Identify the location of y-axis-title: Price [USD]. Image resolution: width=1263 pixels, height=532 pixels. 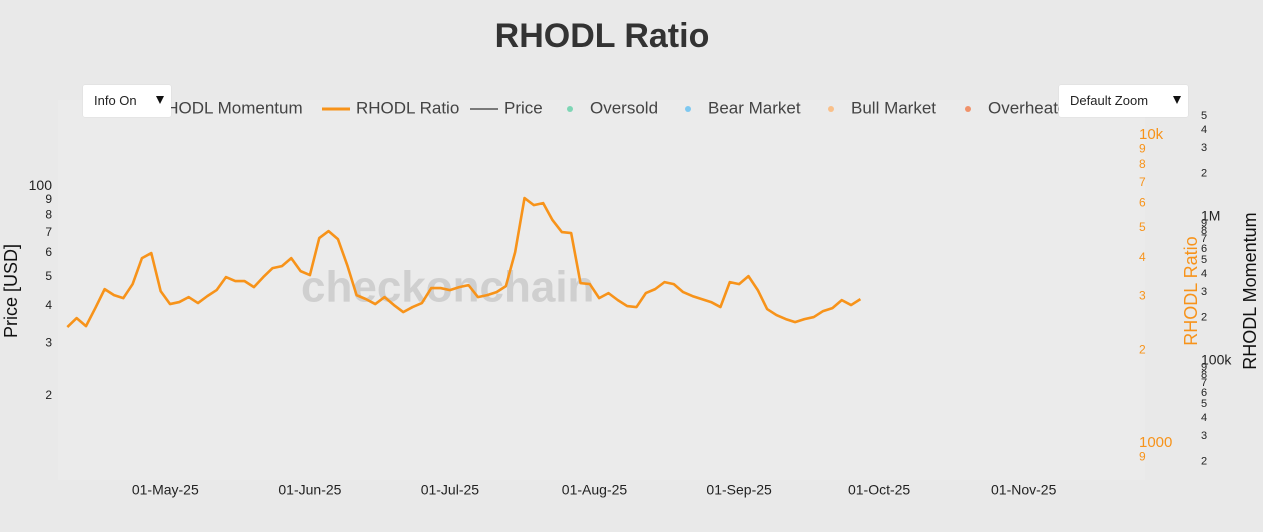
(11, 291).